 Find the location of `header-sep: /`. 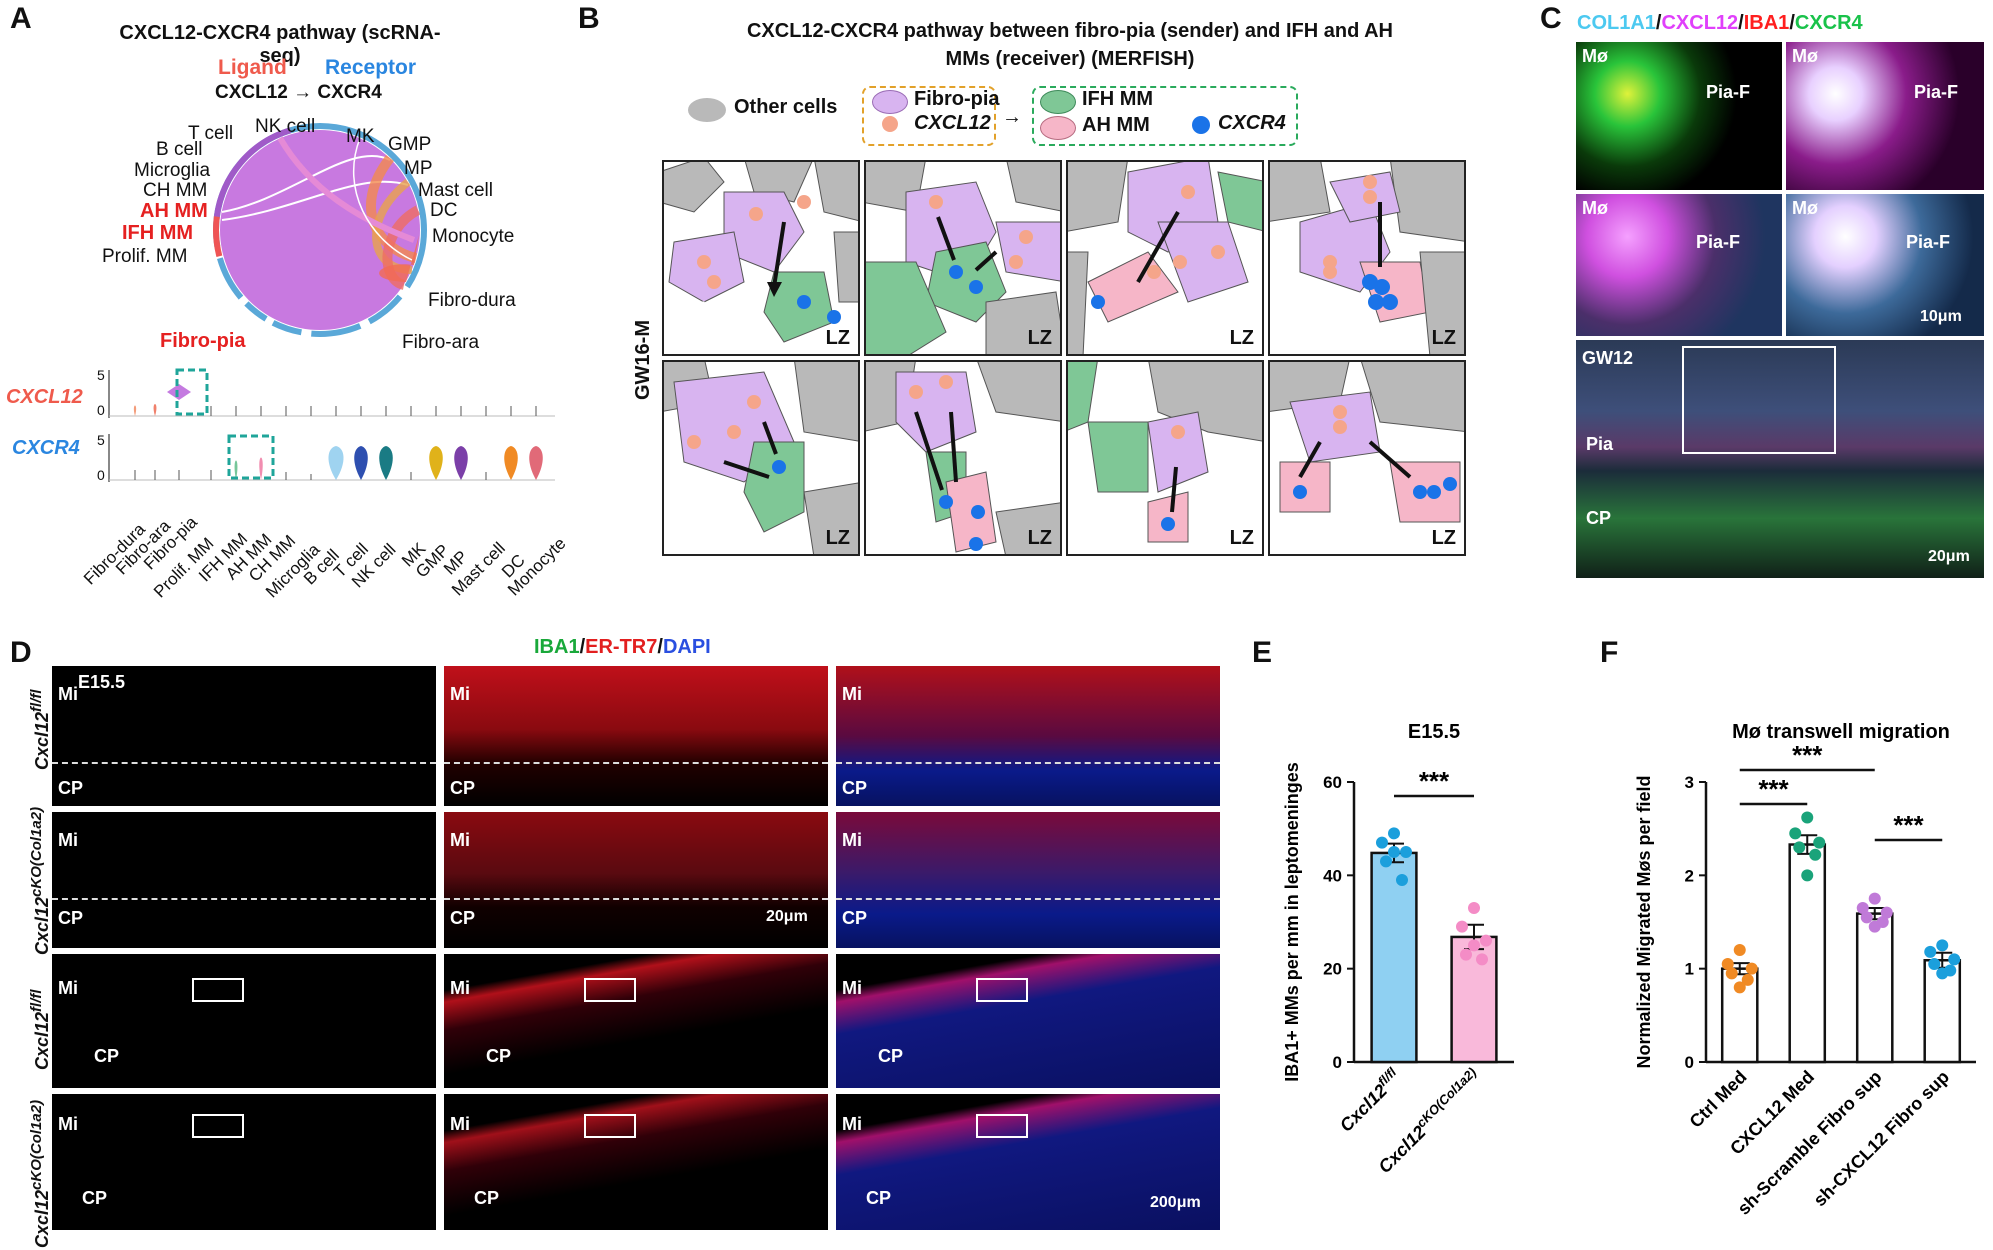

header-sep: / is located at coordinates (1658, 23).